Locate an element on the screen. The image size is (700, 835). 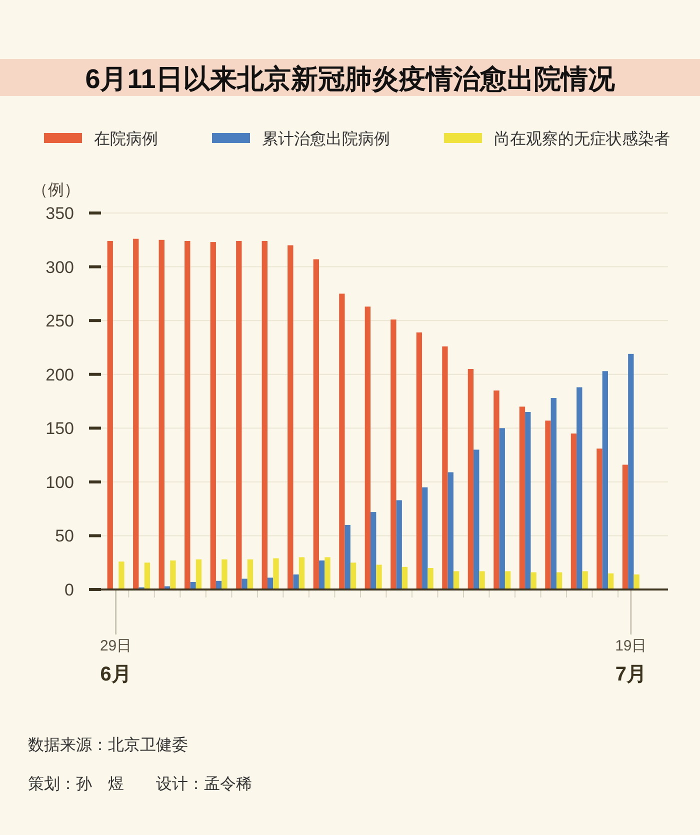
title: 6月11日以来北京新冠肺炎疫情治愈出院情况 is located at coordinates (350, 79).